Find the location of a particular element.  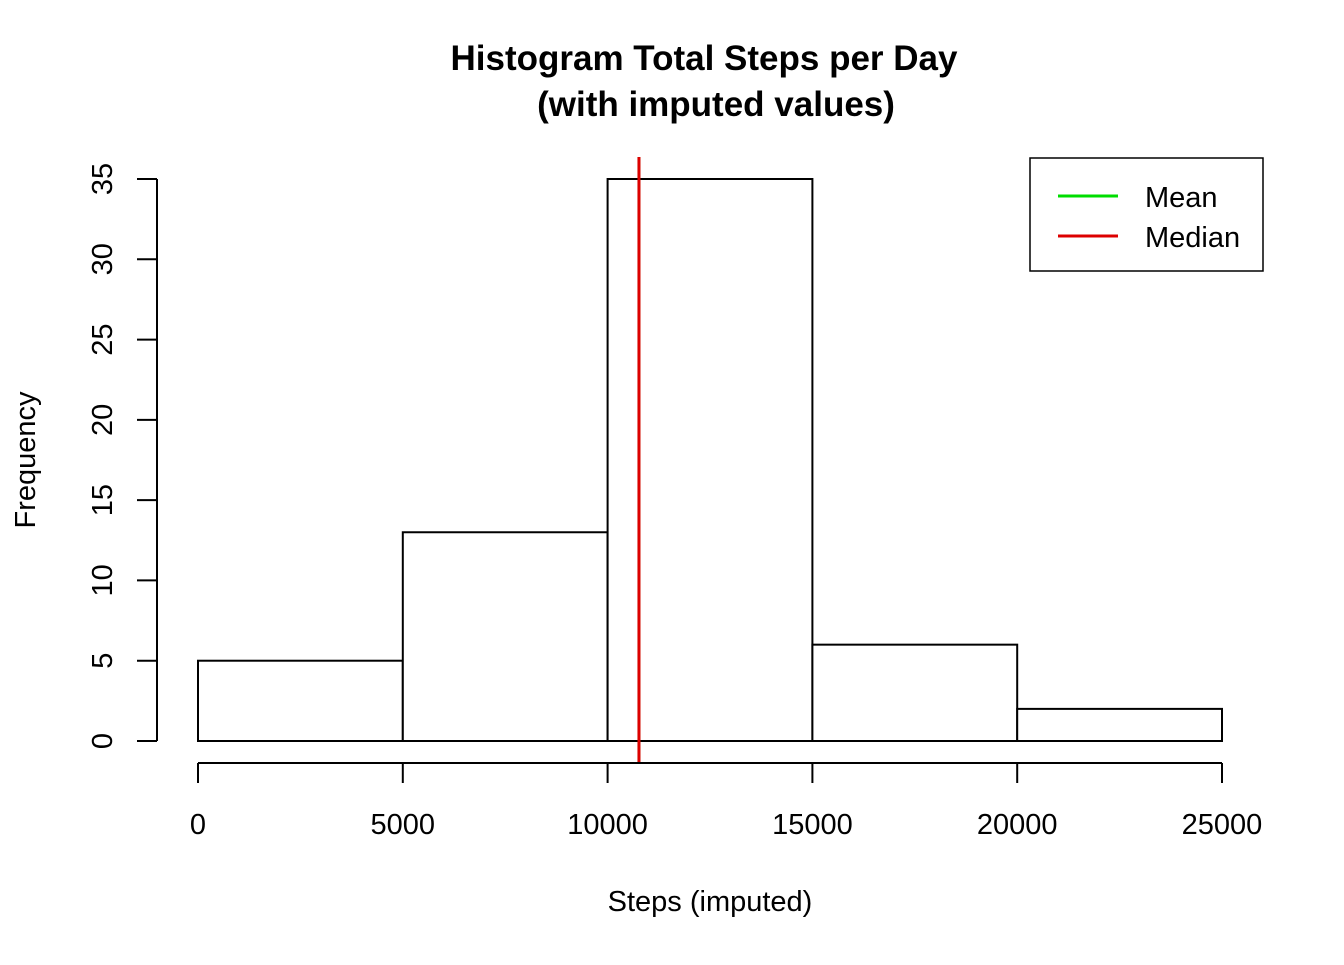

x-axis-label: Steps (imputed) is located at coordinates (710, 902).